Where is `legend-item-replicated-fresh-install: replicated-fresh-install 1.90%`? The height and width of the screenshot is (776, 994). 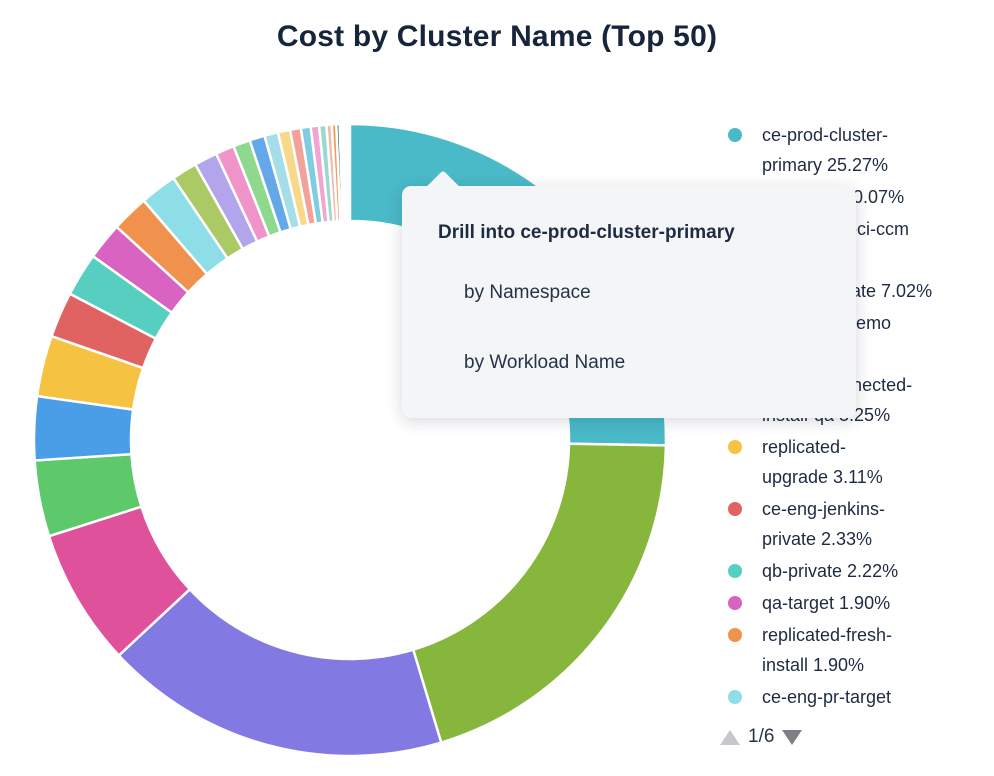 legend-item-replicated-fresh-install: replicated-fresh-install 1.90% is located at coordinates (849, 650).